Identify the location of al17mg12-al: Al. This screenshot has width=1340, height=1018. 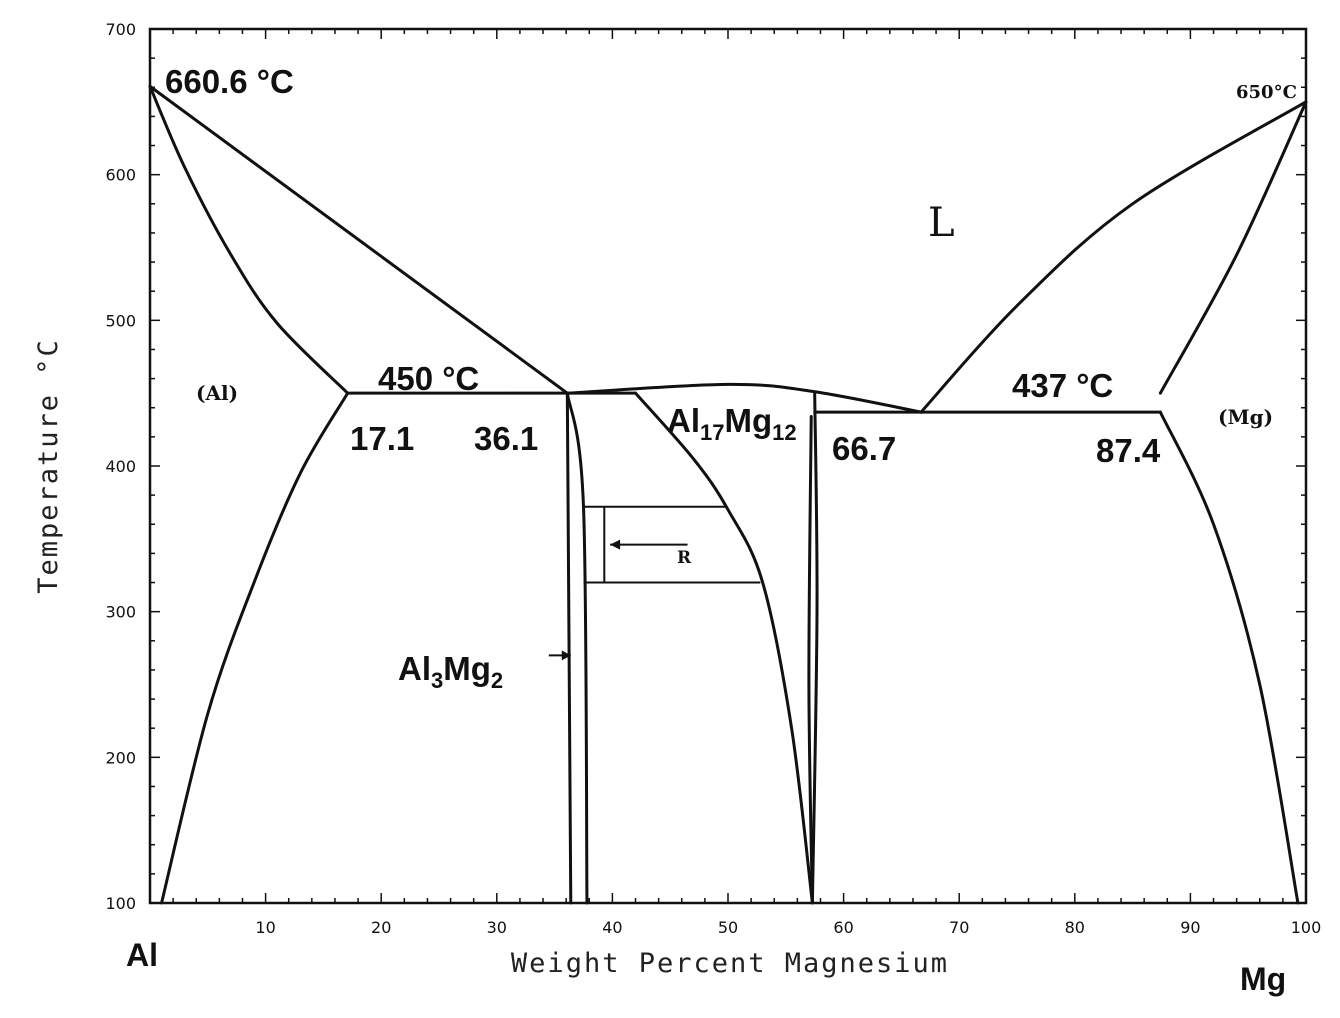
(683, 420).